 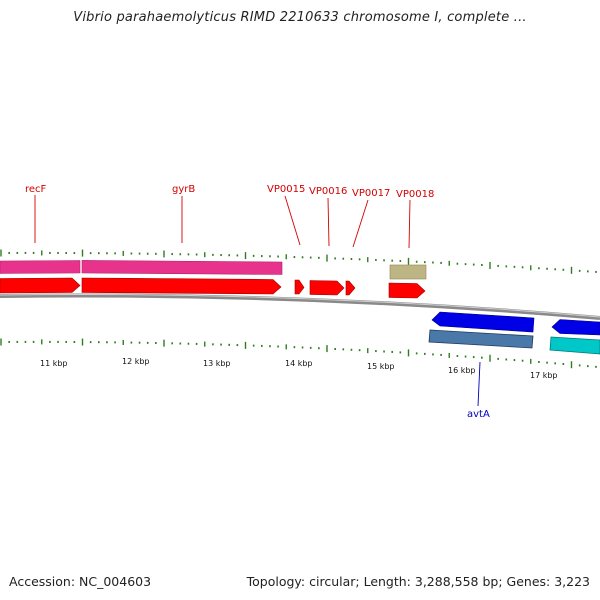 What do you see at coordinates (478, 414) in the screenshot?
I see `gene-label-avtA: avtA` at bounding box center [478, 414].